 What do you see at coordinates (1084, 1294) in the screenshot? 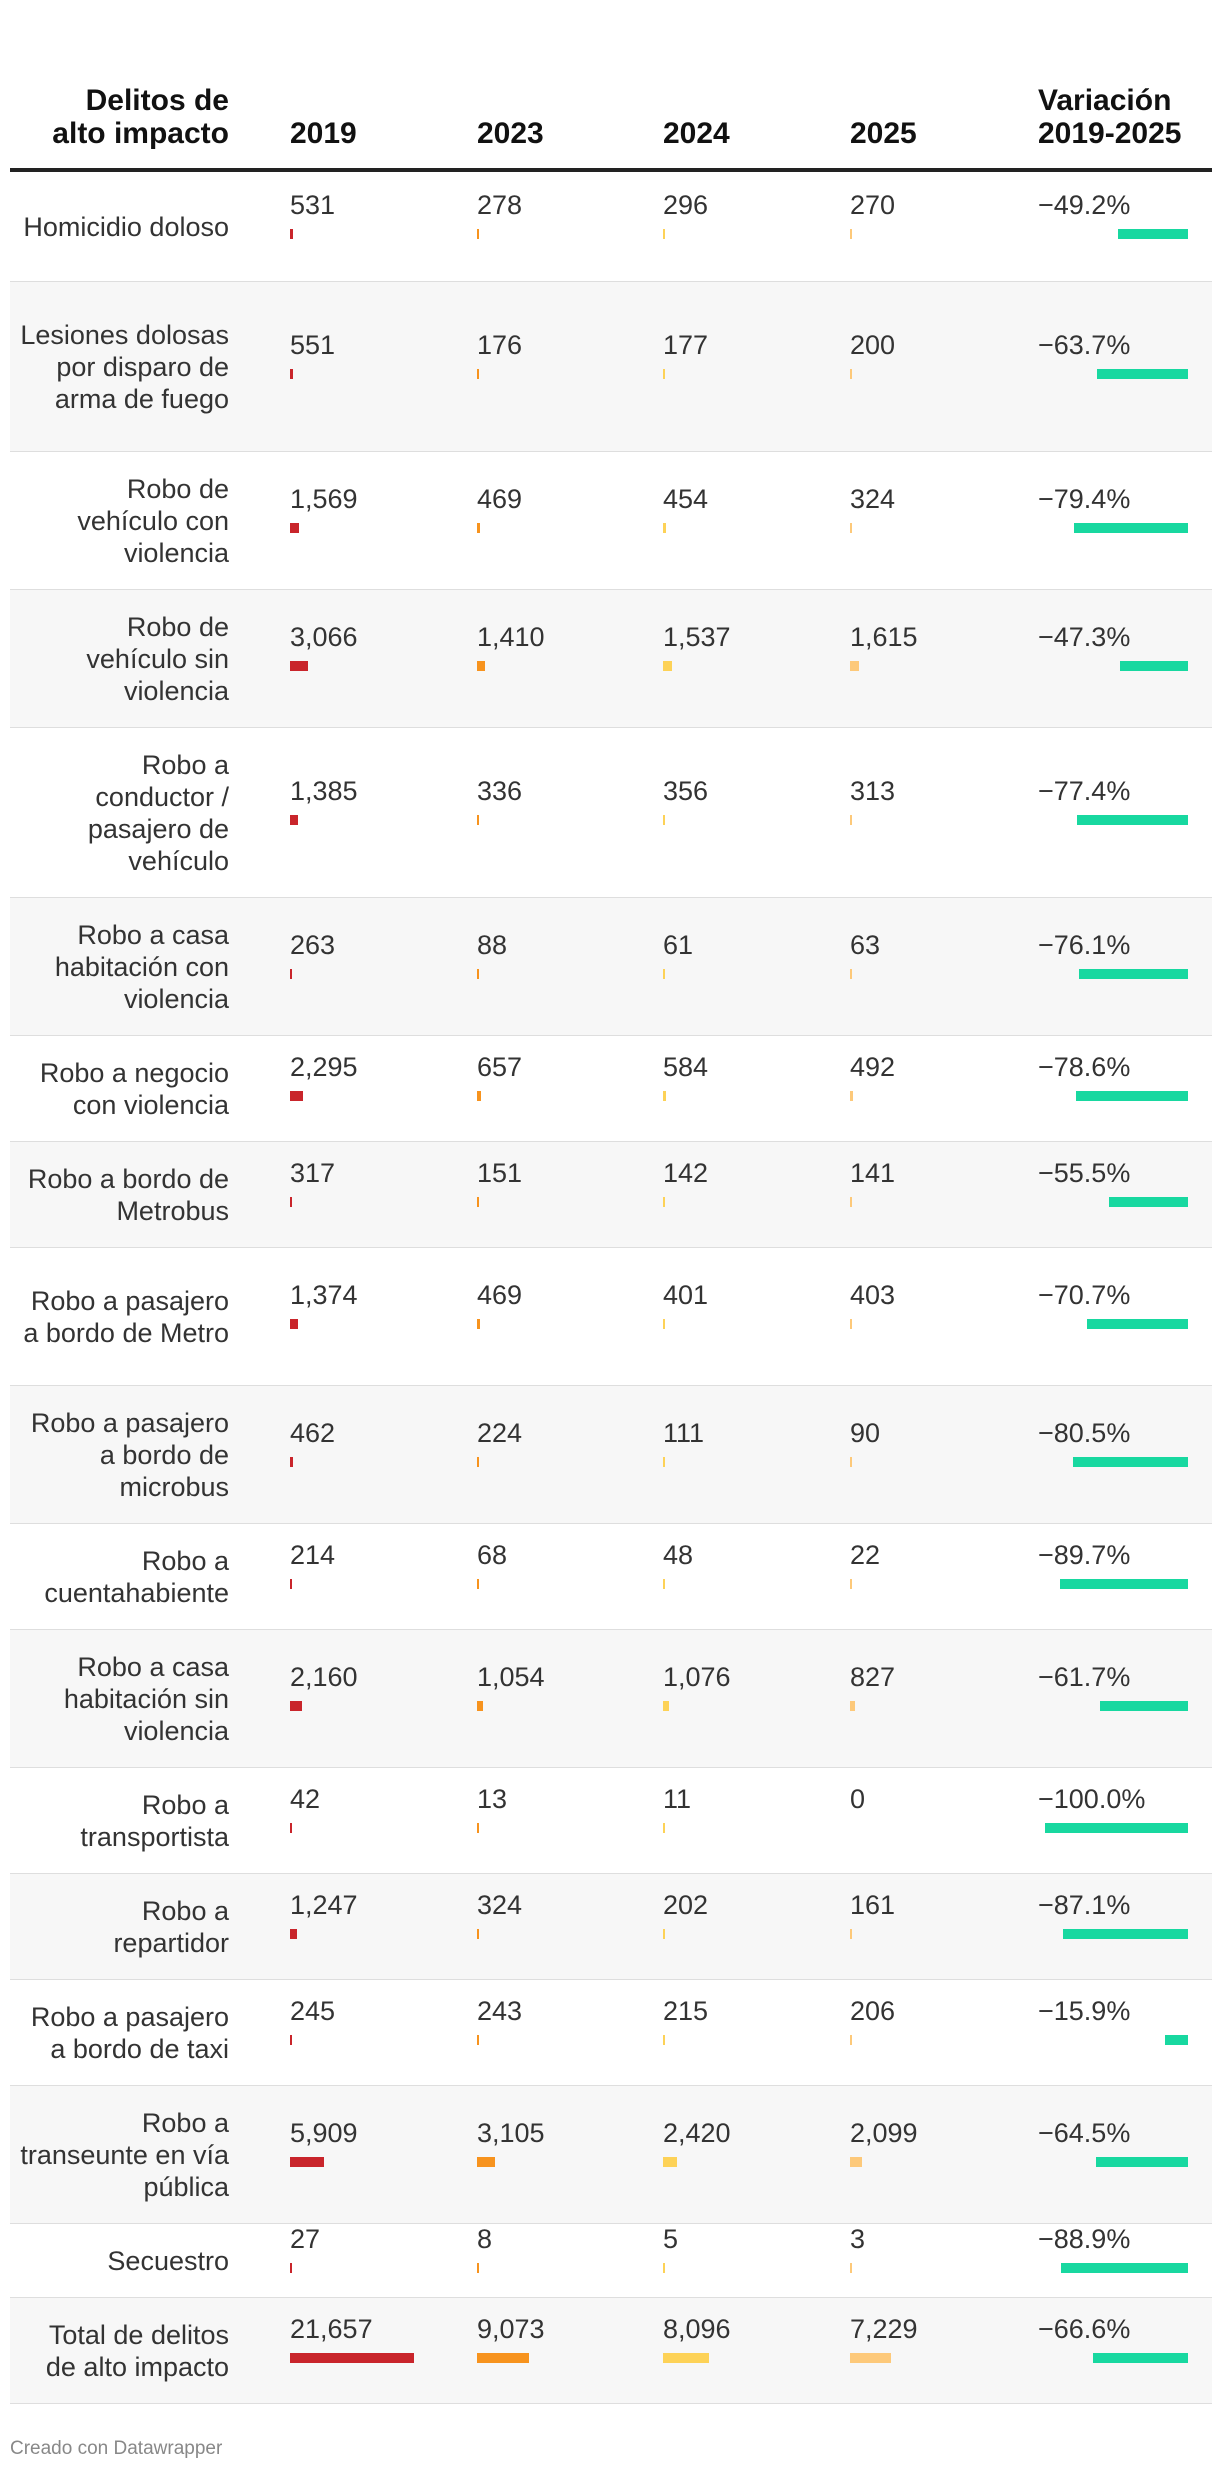
I see `variation-label: −70.7%` at bounding box center [1084, 1294].